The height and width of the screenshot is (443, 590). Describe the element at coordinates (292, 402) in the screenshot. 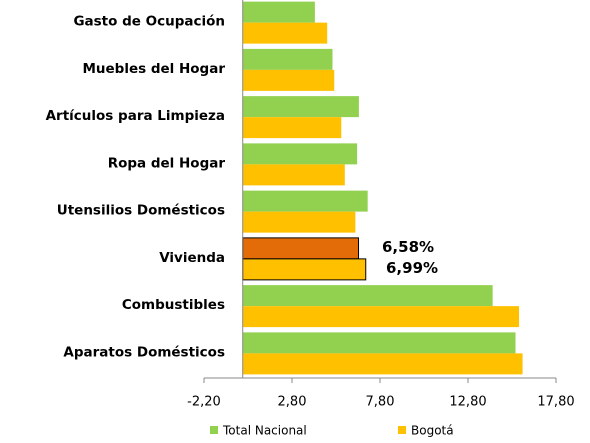

I see `x-tick-label: 2,80` at that location.